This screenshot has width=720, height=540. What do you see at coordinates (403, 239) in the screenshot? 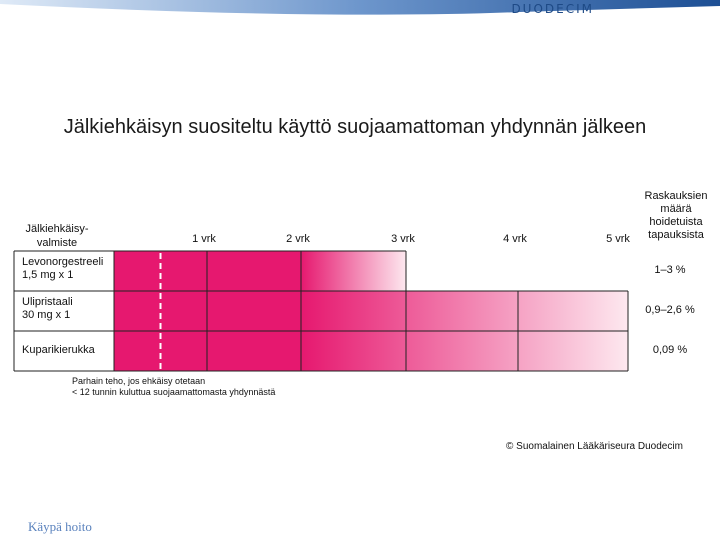
I see `tick-label: 3 vrk` at bounding box center [403, 239].